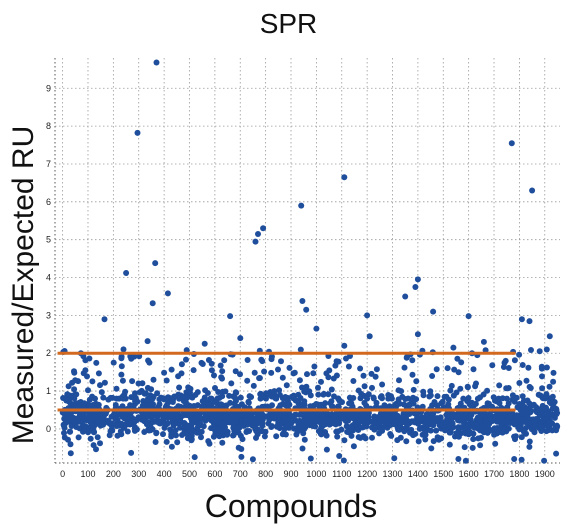 This screenshot has height=530, width=577. What do you see at coordinates (240, 474) in the screenshot?
I see `x-tick-label: 700` at bounding box center [240, 474].